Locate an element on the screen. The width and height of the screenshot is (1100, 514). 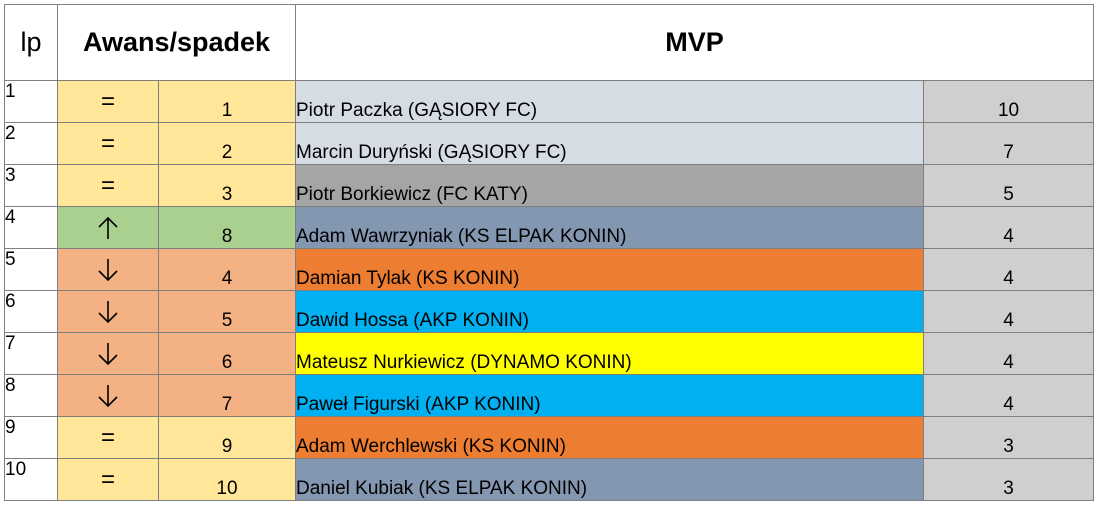
previous-rank-cell: 7 is located at coordinates (227, 395).